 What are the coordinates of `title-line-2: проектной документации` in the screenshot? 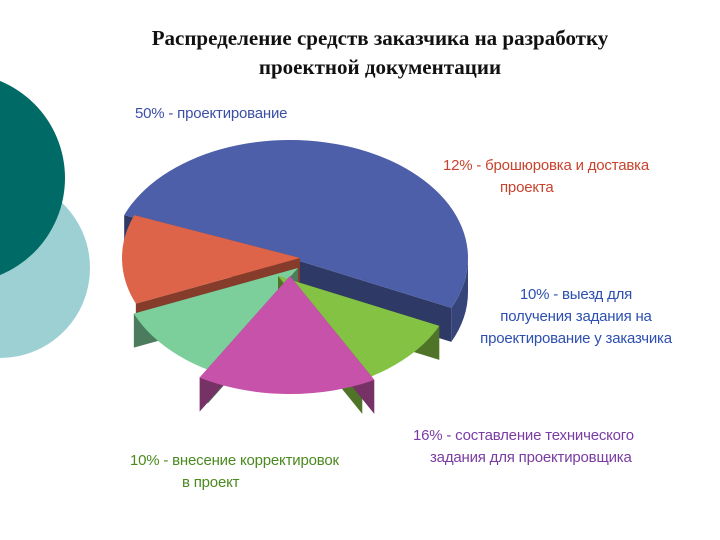 It's located at (380, 67).